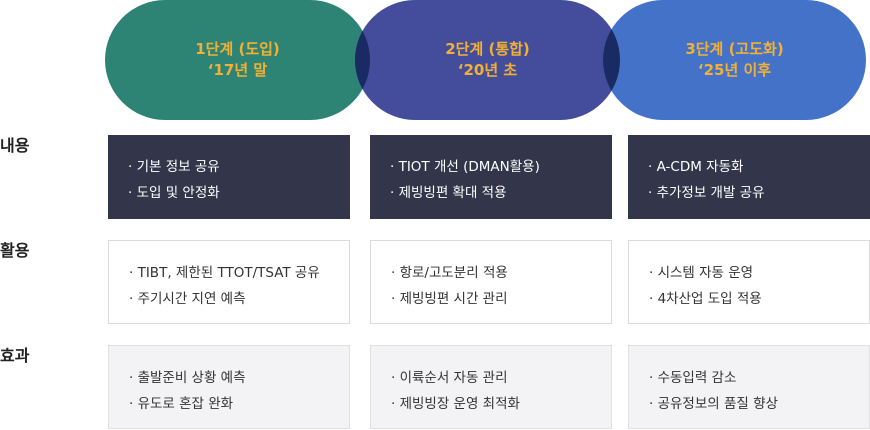  I want to click on list-item: · 제빙빙편 시간 관리, so click(449, 299).